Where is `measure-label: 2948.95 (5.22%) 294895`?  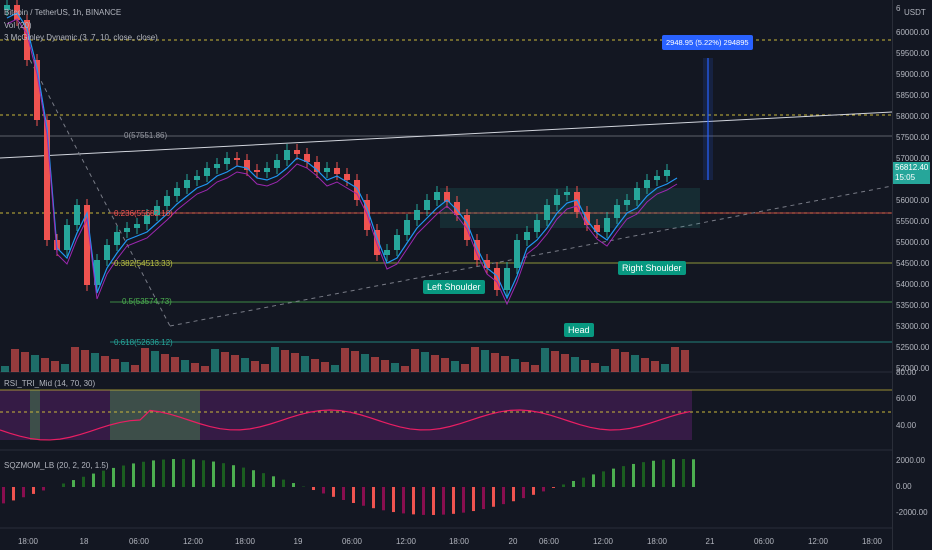
measure-label: 2948.95 (5.22%) 294895 is located at coordinates (707, 42).